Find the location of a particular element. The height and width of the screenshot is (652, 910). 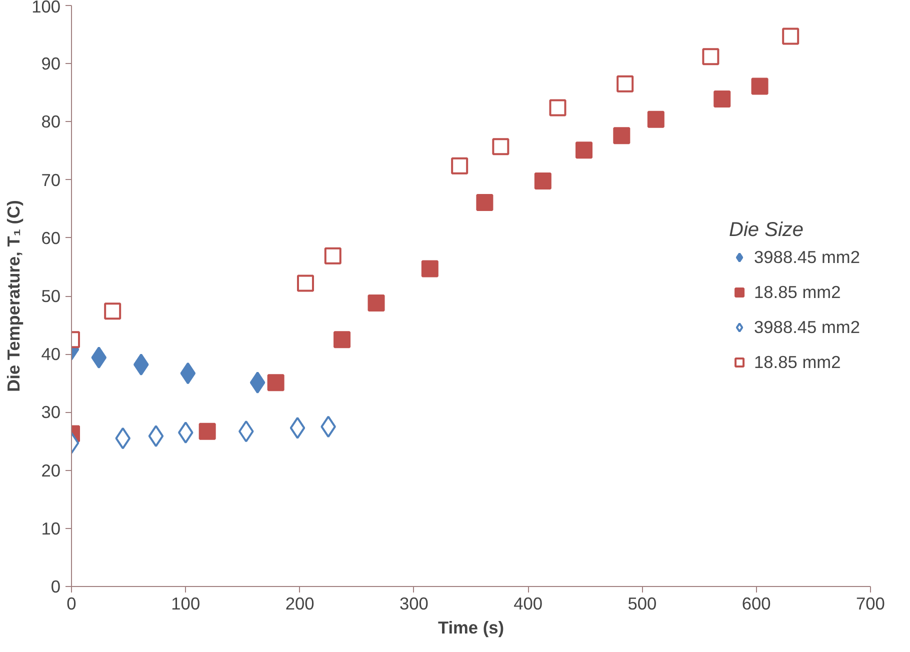

x-tick-label: 600 is located at coordinates (756, 604).